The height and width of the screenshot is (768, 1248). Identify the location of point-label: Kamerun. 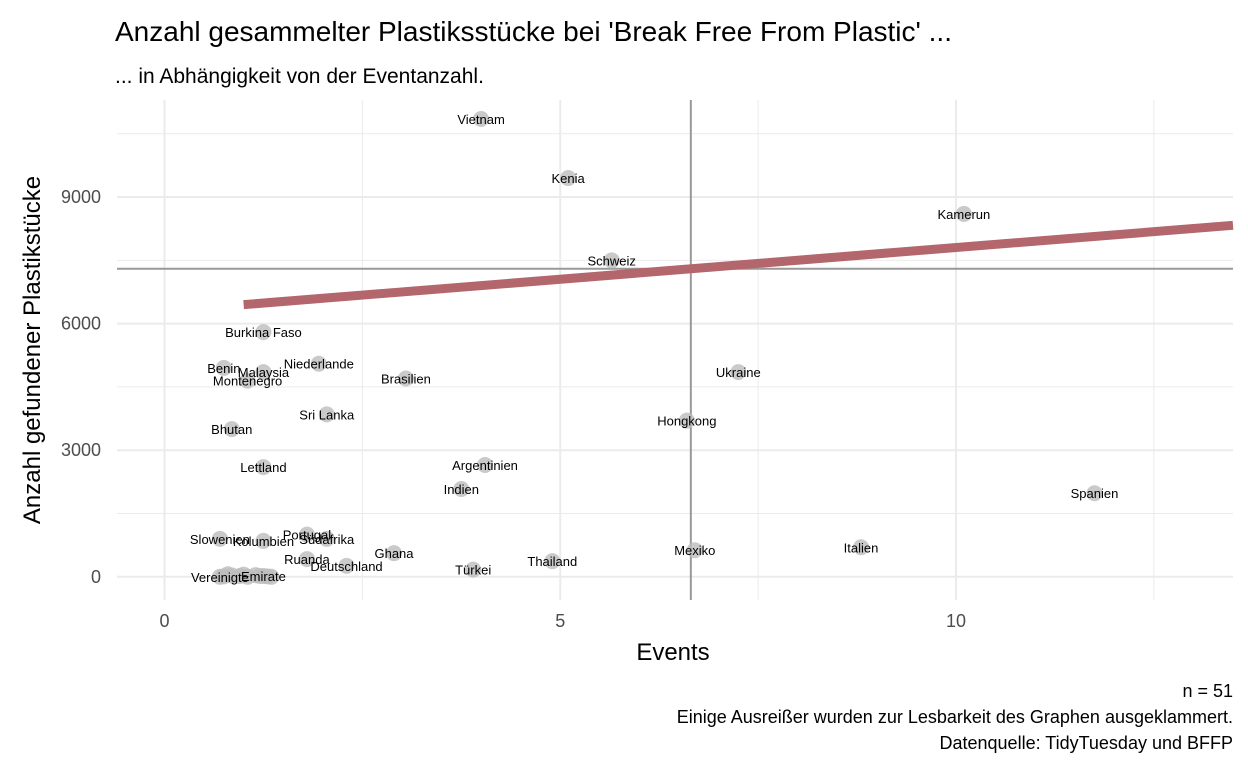
(964, 214).